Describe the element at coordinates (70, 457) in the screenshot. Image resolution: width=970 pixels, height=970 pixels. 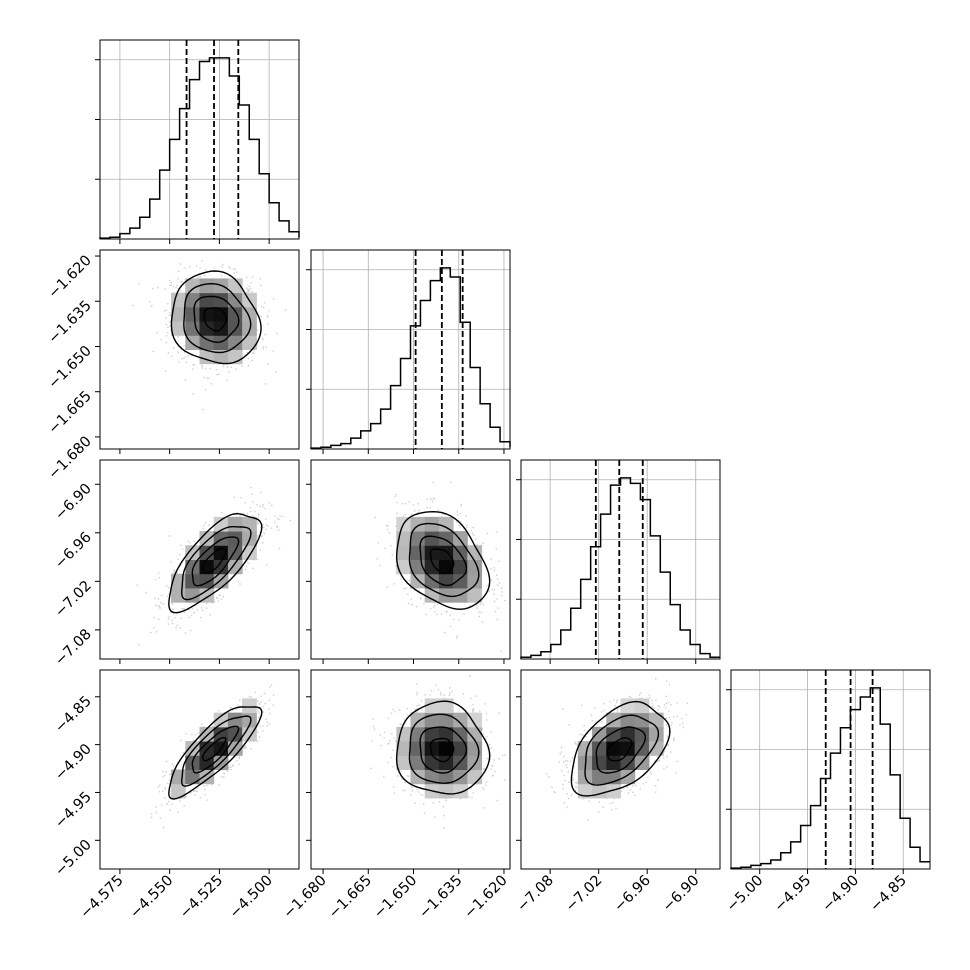
I see `y-tick-label: −1.680` at that location.